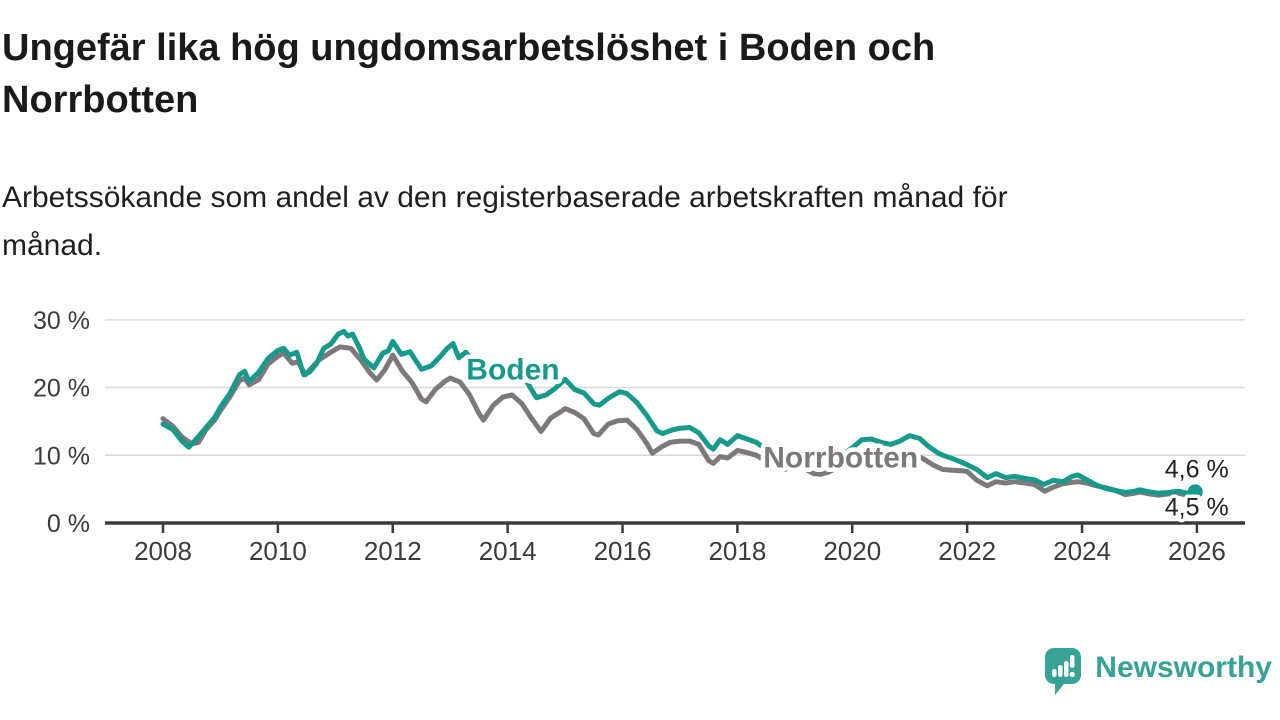 This screenshot has height=720, width=1280. What do you see at coordinates (1195, 492) in the screenshot?
I see `end-dot-boden` at bounding box center [1195, 492].